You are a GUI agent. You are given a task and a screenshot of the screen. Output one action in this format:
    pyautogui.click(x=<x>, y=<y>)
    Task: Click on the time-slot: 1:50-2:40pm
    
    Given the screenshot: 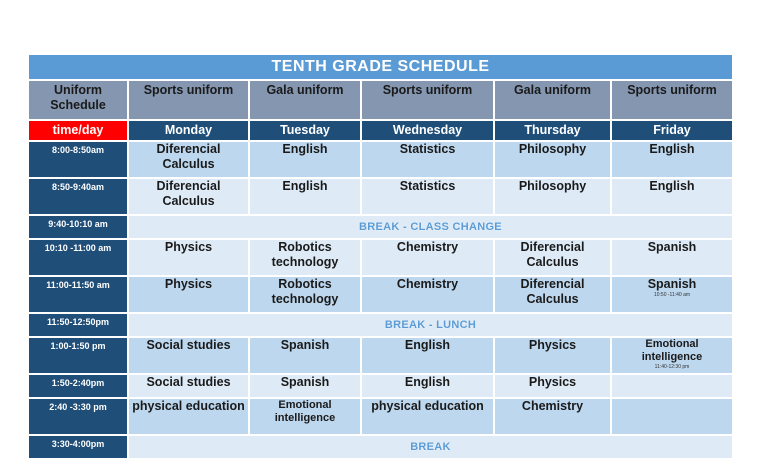 What is the action you would take?
    pyautogui.click(x=79, y=386)
    